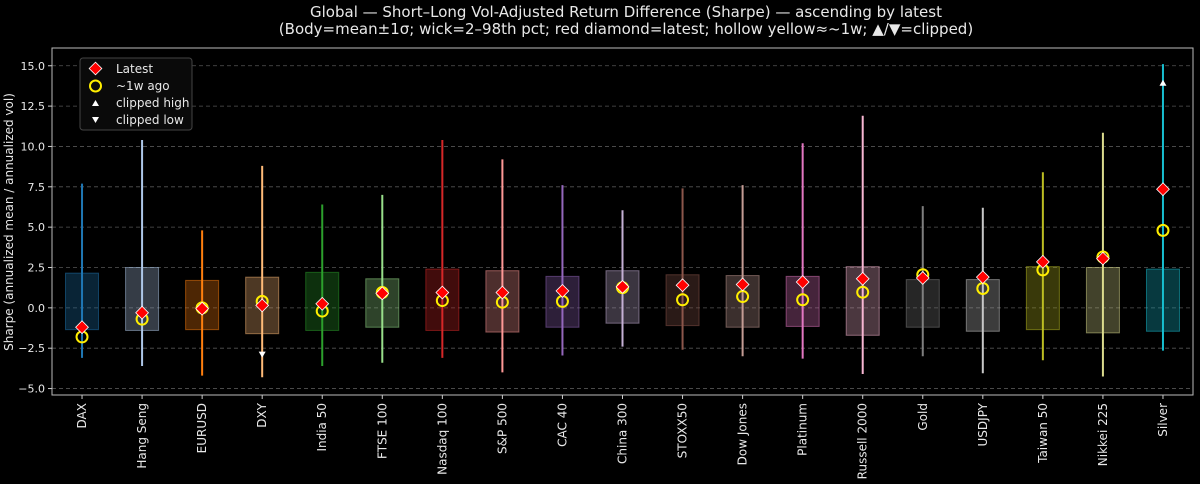  Describe the element at coordinates (31, 389) in the screenshot. I see `y-tick-label: −5.0` at that location.